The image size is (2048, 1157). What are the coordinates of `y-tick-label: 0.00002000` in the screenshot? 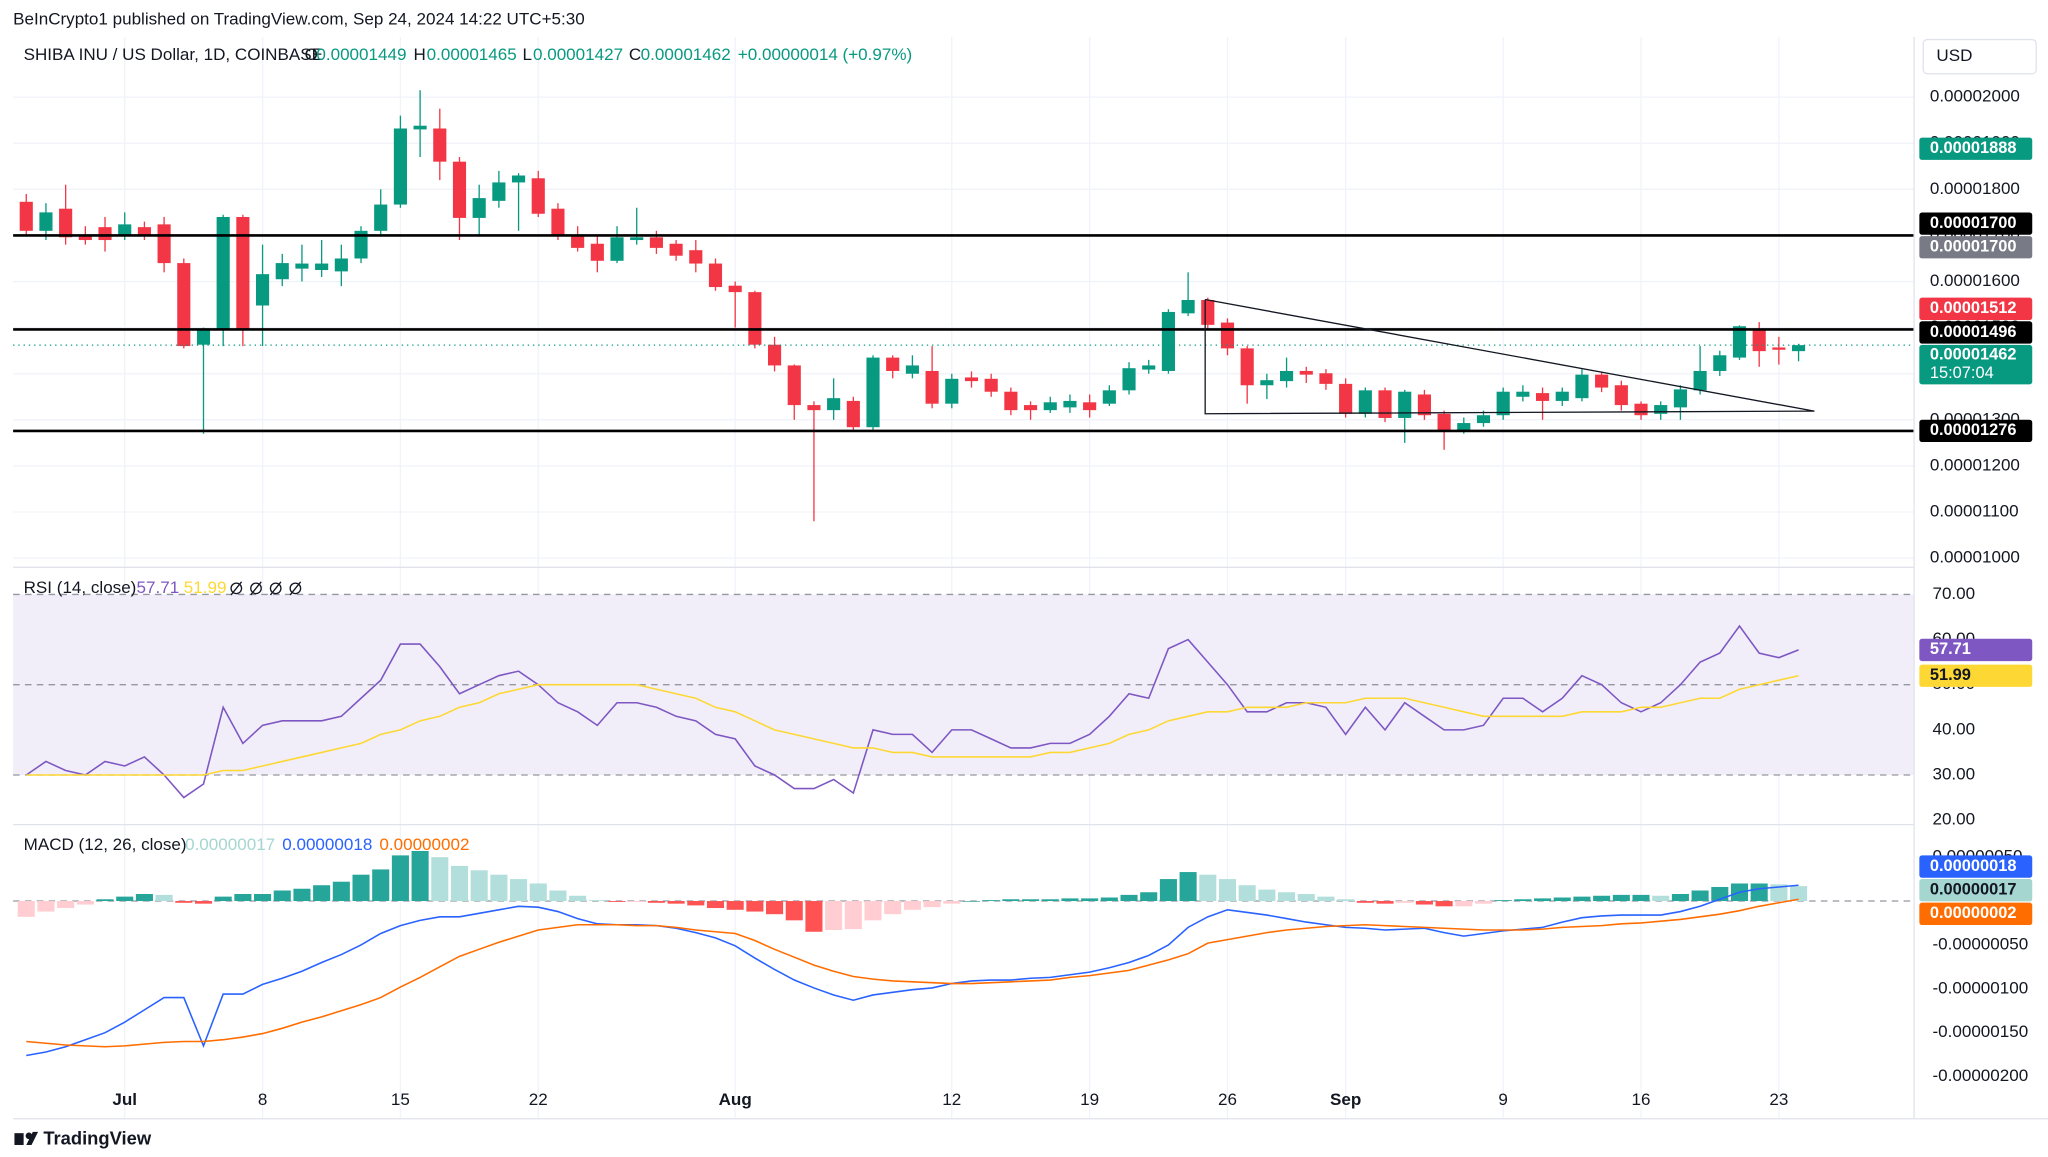 It's located at (1975, 96).